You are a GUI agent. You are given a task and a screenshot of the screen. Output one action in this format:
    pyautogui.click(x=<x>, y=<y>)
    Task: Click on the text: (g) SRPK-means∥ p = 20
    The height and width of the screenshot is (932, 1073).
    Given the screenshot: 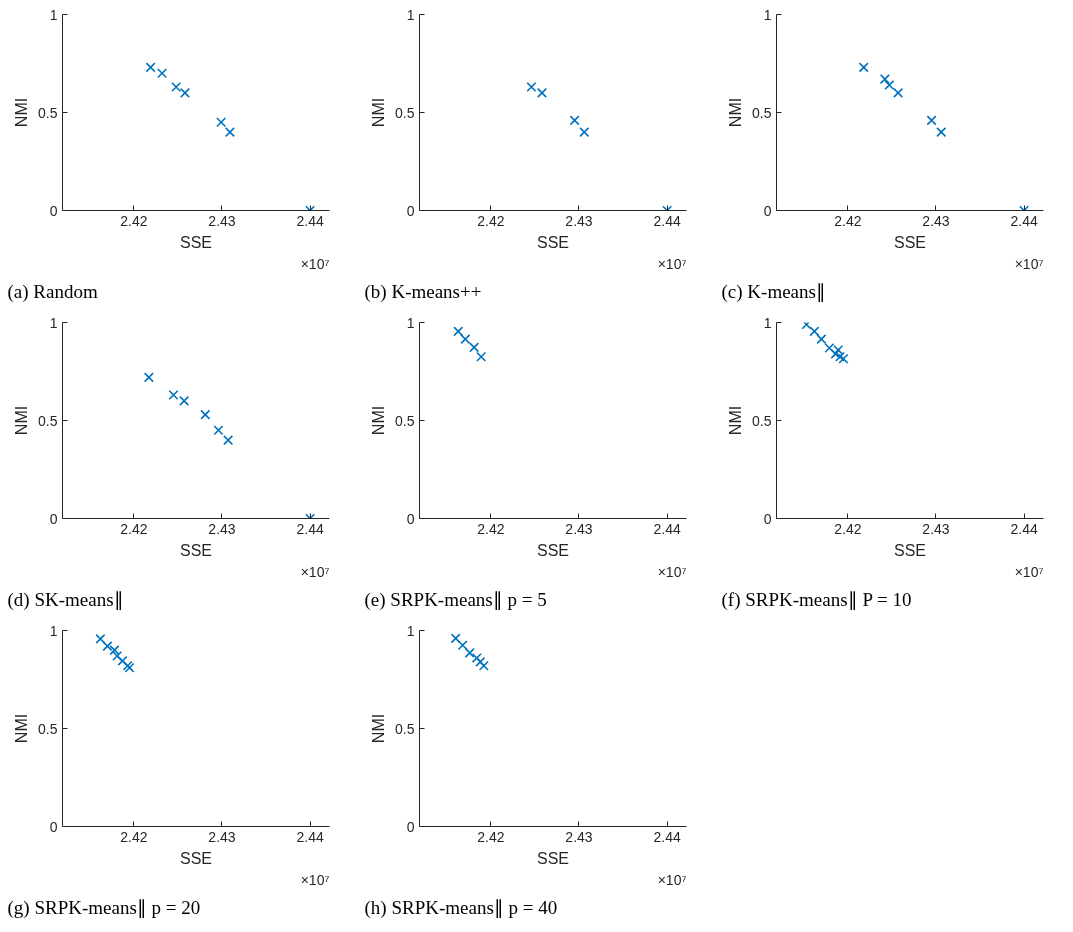 What is the action you would take?
    pyautogui.click(x=104, y=907)
    